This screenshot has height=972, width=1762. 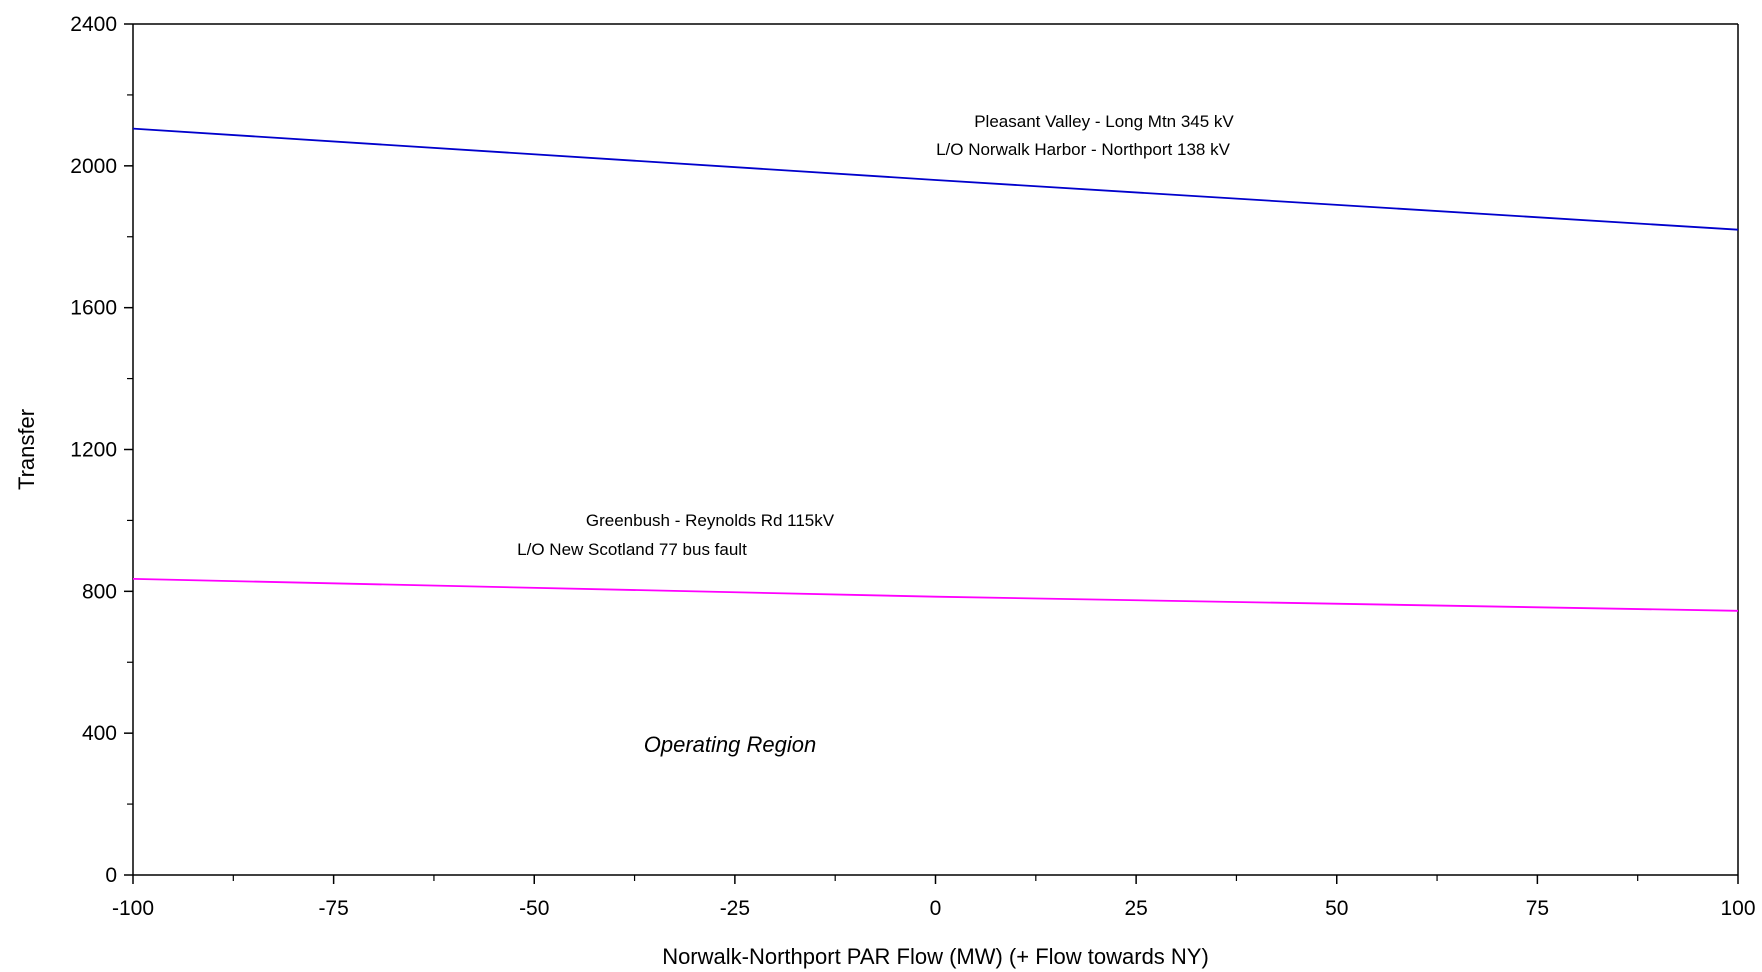 I want to click on y-tick-label: 1200, so click(x=93, y=450).